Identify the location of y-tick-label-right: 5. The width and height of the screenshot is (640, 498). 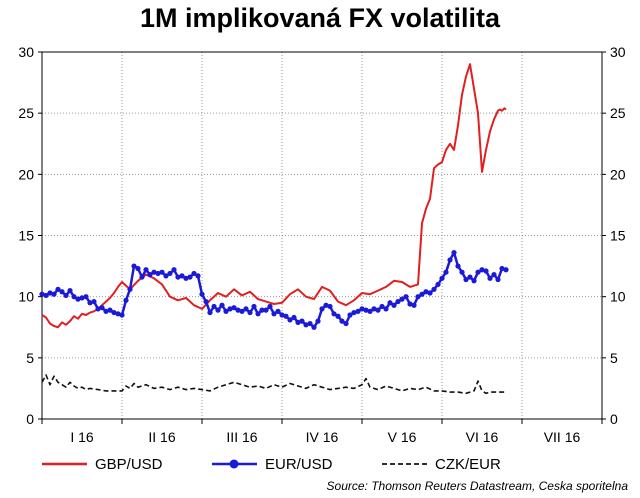
(614, 358).